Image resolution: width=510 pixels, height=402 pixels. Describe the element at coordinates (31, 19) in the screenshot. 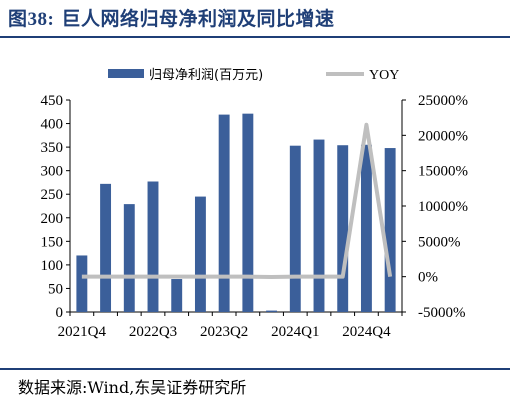

I see `figure-number: 图38:` at that location.